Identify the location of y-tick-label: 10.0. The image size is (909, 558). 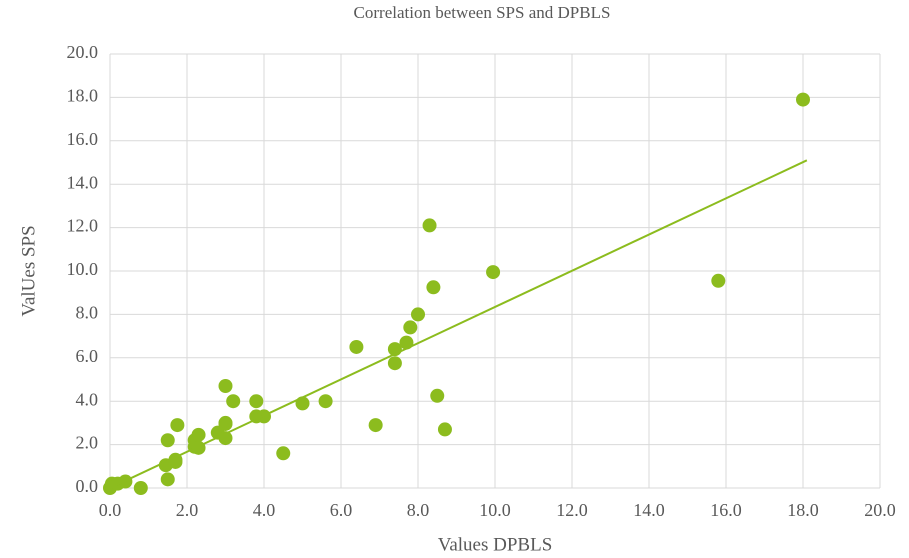
(83, 269).